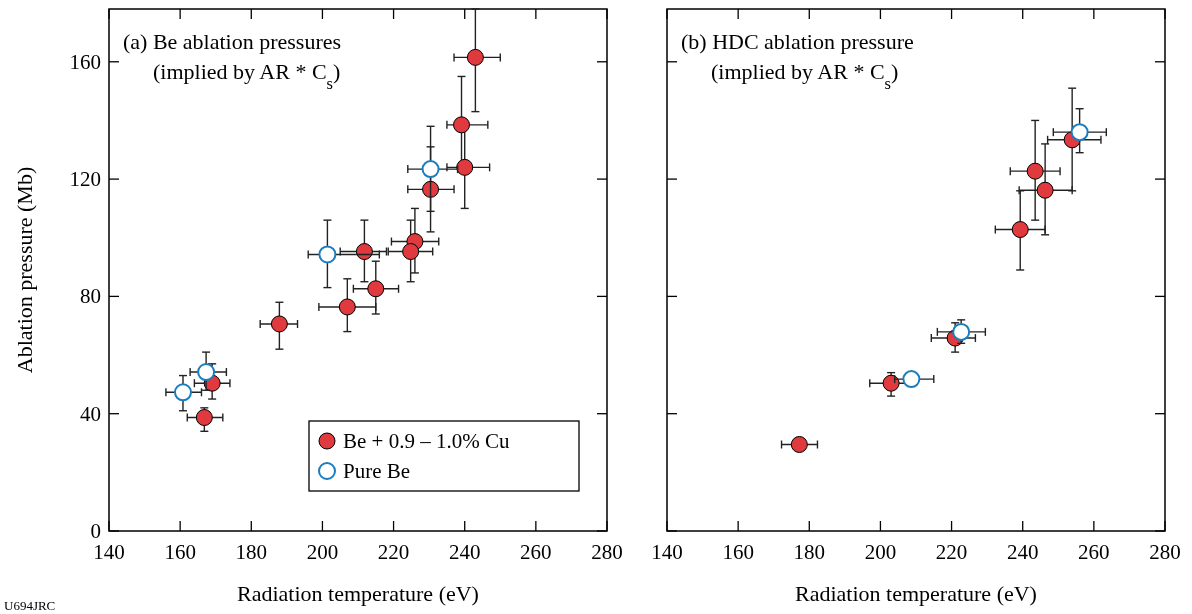 This screenshot has width=1192, height=614. Describe the element at coordinates (85, 61) in the screenshot. I see `y-tick-label: 160` at that location.